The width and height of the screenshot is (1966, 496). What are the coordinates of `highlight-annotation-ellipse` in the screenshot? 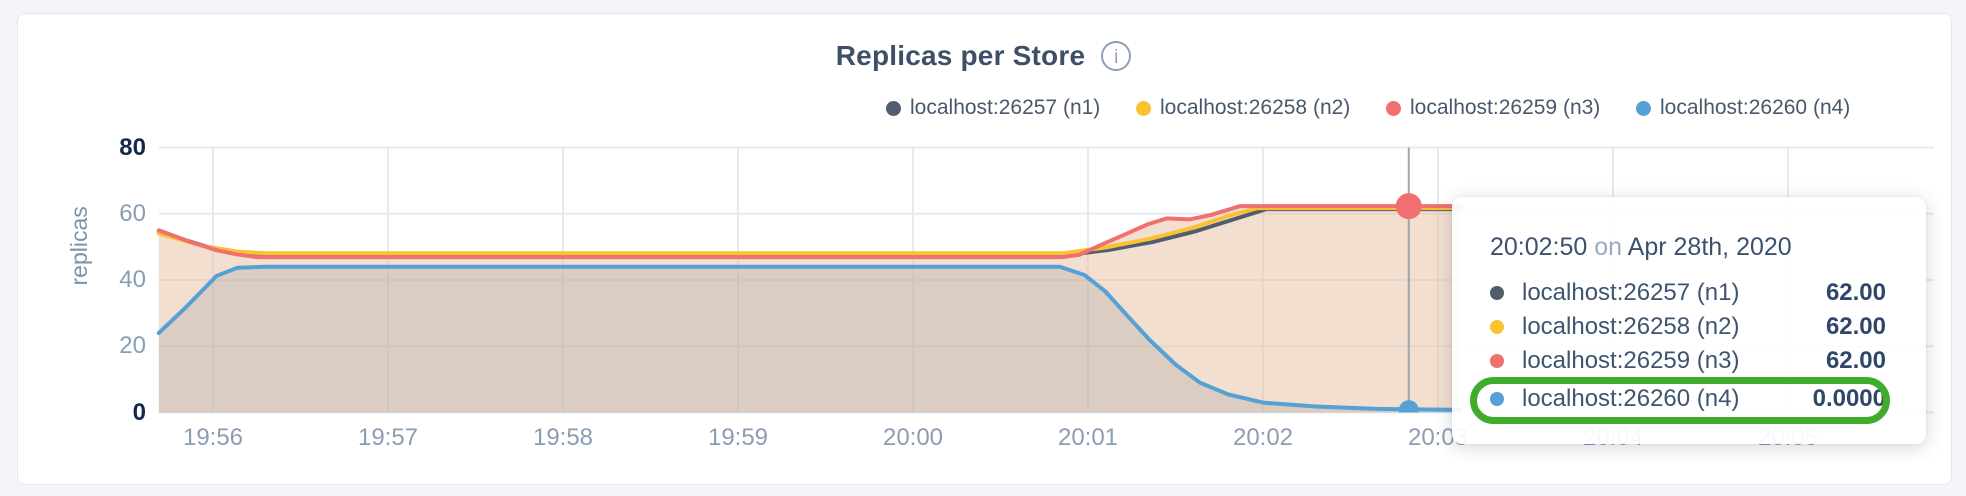 It's located at (1680, 400).